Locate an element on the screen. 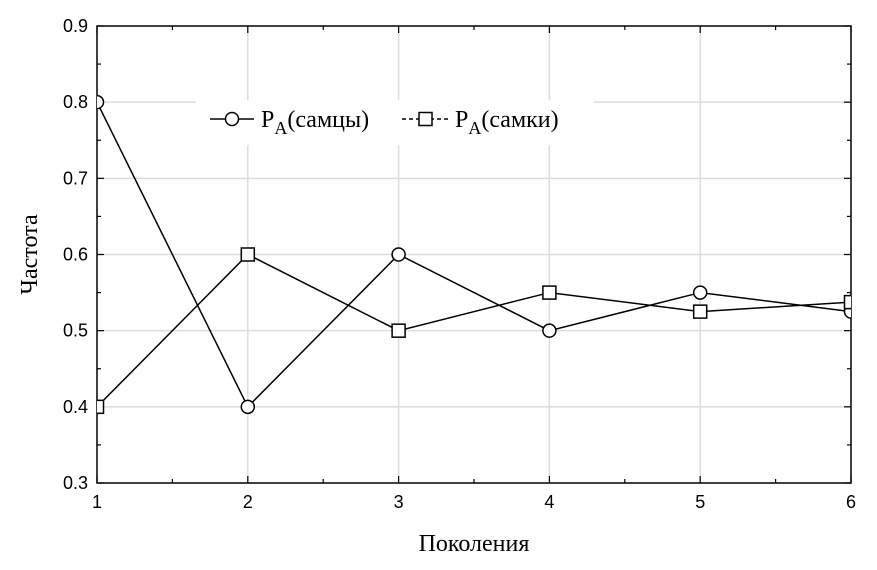  x-tick-label: 1 is located at coordinates (97, 502).